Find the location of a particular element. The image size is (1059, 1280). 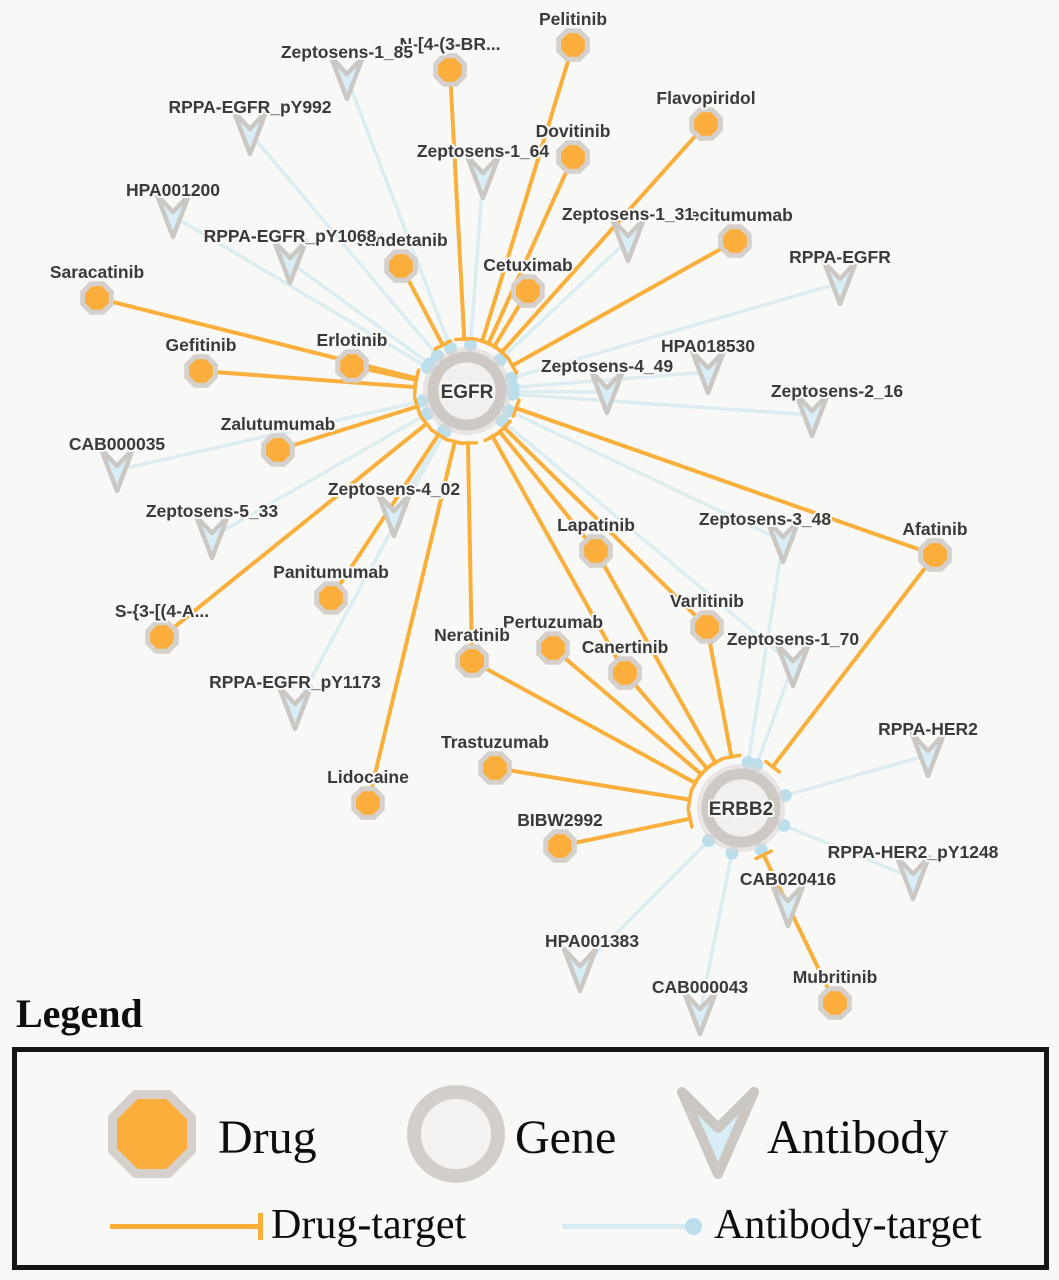

gene-node-egfr is located at coordinates (467, 391).